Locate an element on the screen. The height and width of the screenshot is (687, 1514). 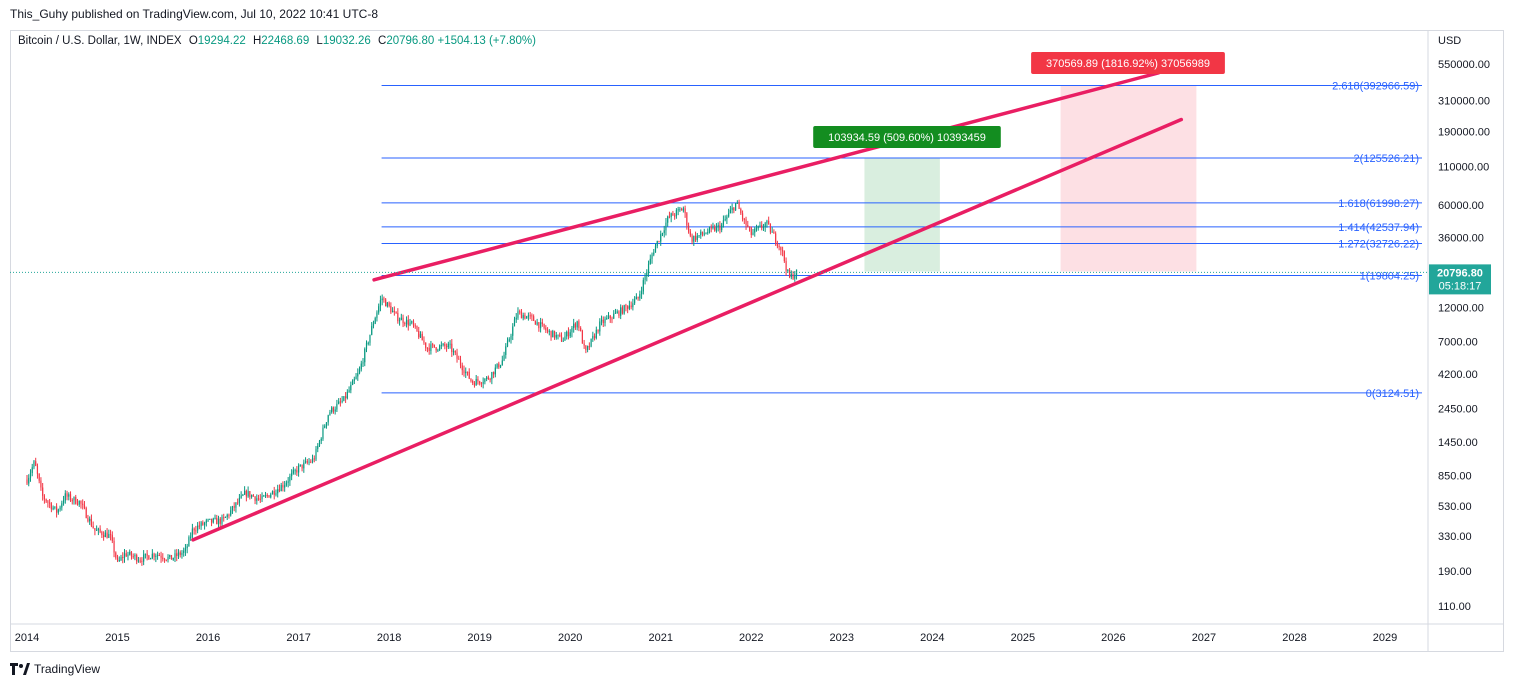
high-label: H is located at coordinates (257, 41).